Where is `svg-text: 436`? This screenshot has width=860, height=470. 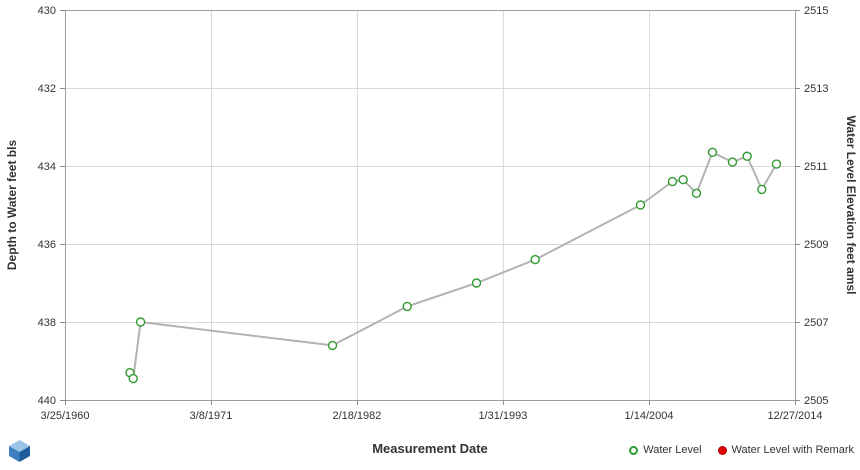
svg-text: 436 is located at coordinates (47, 245).